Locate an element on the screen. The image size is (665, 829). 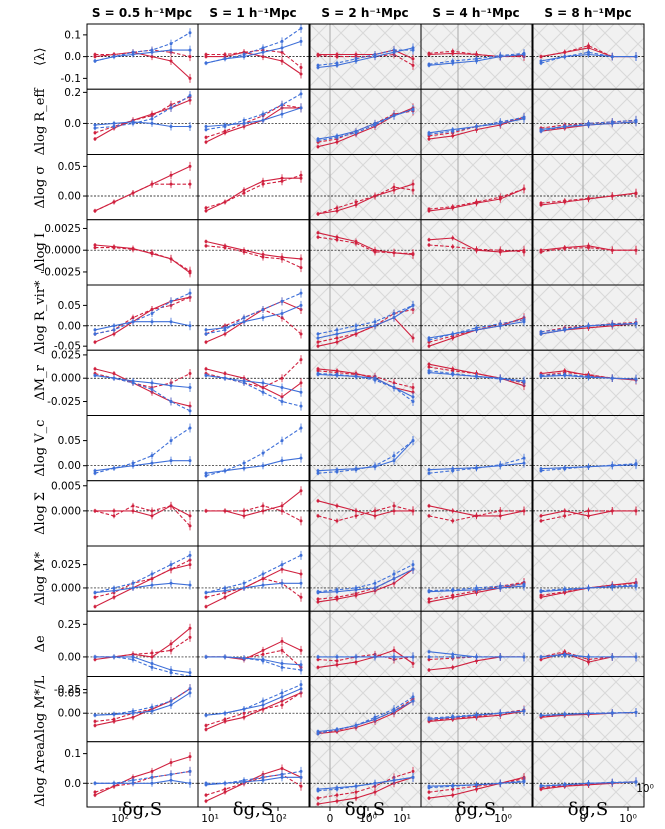
y-tick-label-row-1-2: 0.0 is located at coordinates (72, 57).